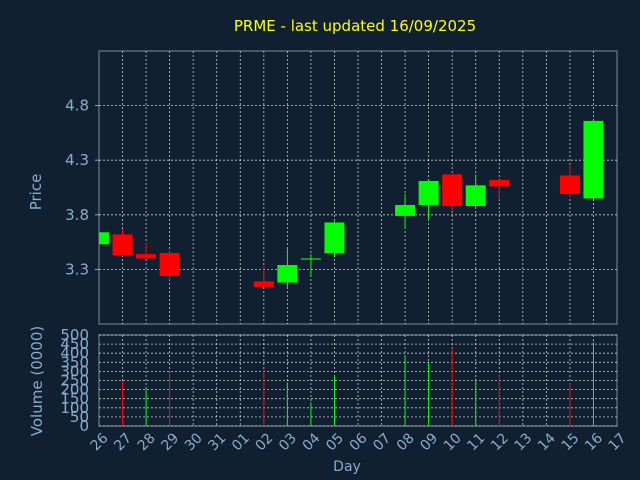  I want to click on volume-axis-label: Volume (0000), so click(37, 381).